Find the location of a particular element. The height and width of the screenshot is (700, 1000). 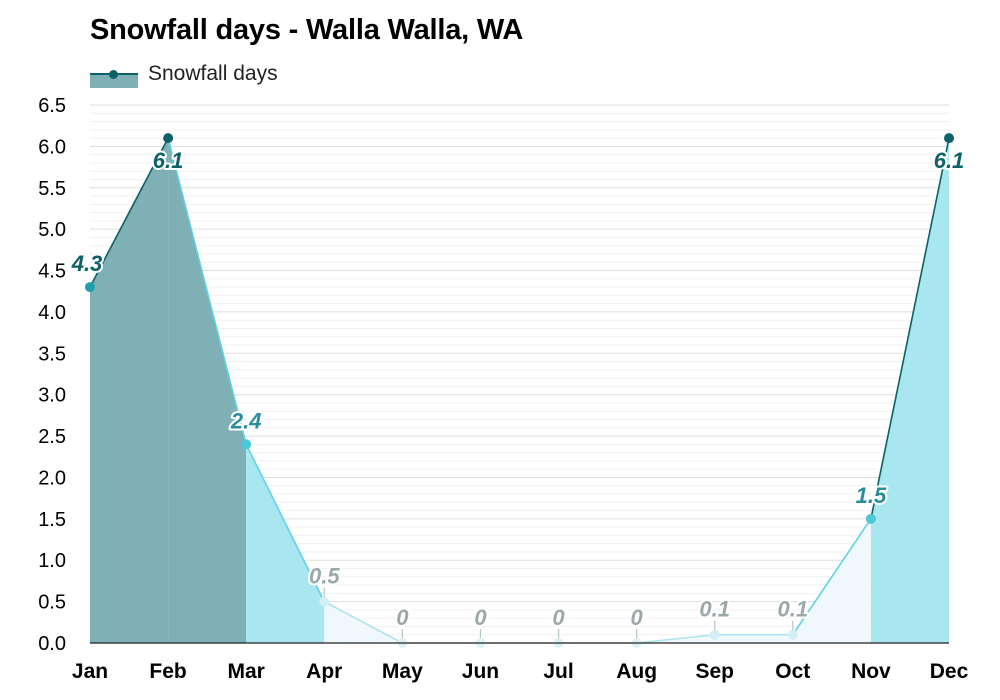

x-tick-label: Aug is located at coordinates (636, 671).